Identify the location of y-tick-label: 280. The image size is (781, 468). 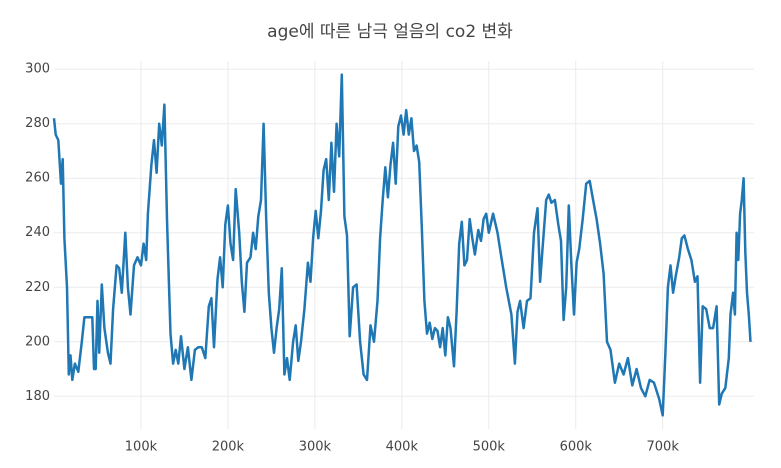
(37, 123).